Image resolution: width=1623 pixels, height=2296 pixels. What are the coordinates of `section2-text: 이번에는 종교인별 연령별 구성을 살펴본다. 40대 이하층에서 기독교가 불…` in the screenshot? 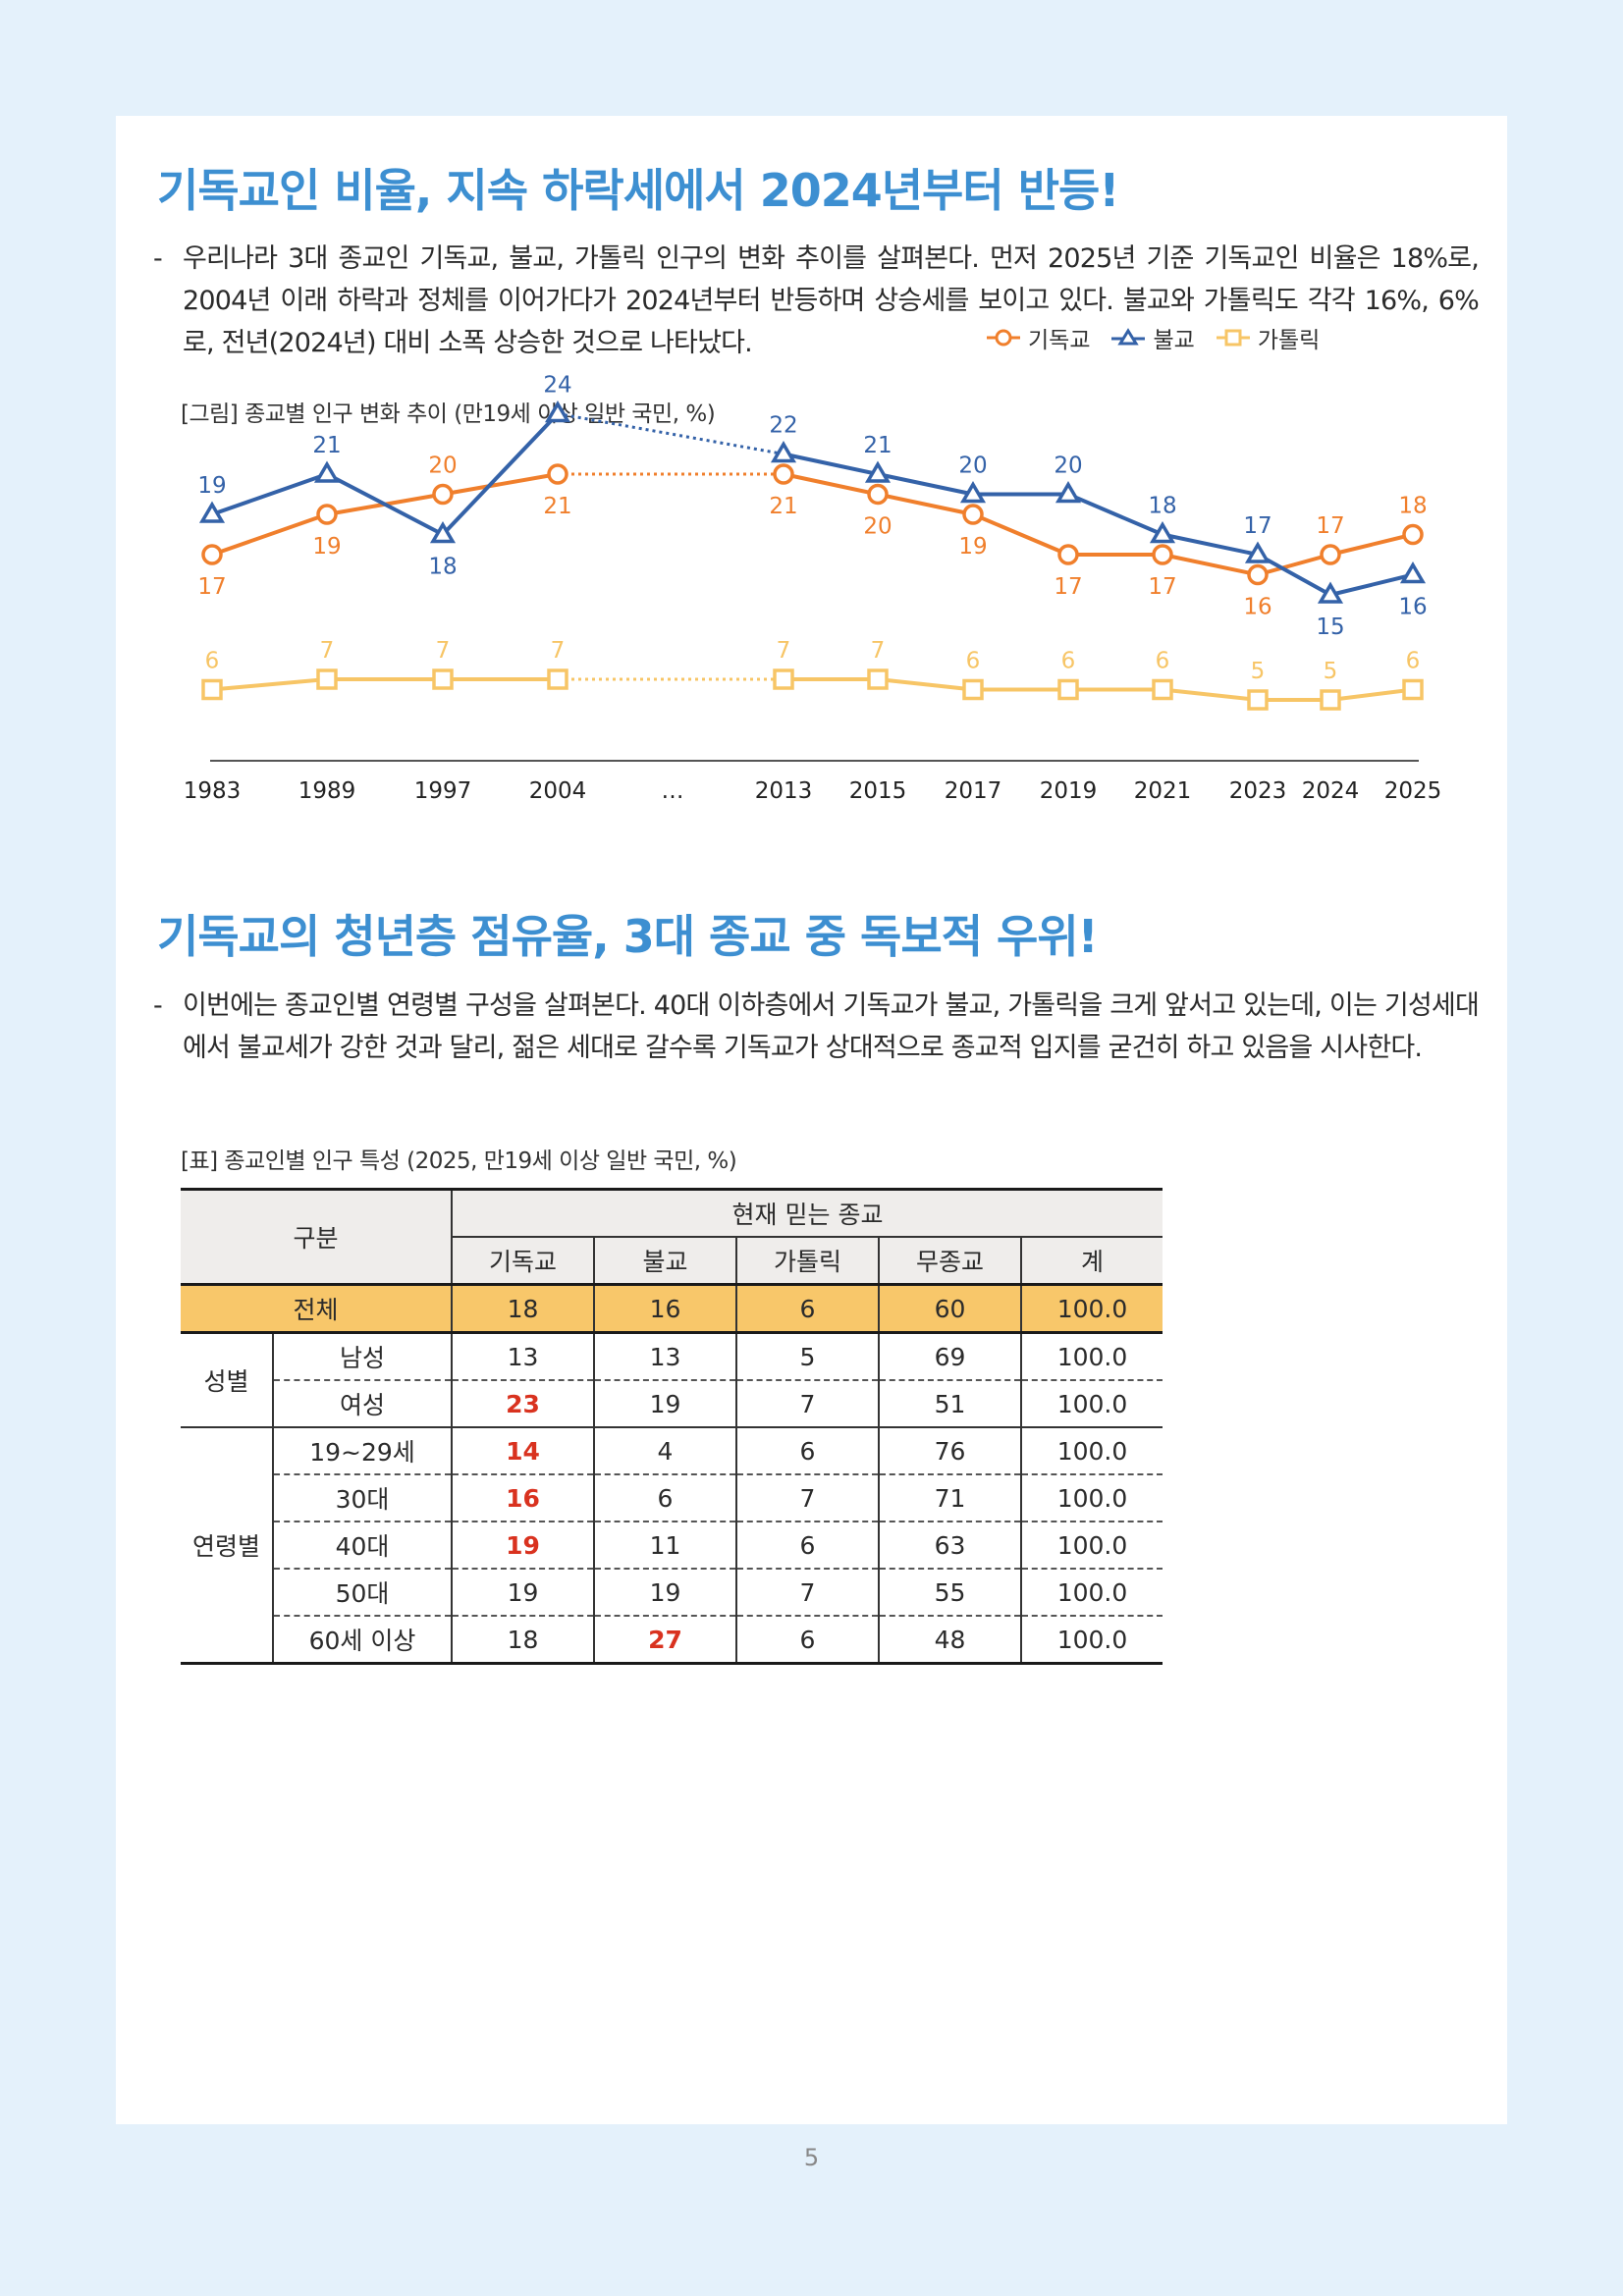 It's located at (831, 1027).